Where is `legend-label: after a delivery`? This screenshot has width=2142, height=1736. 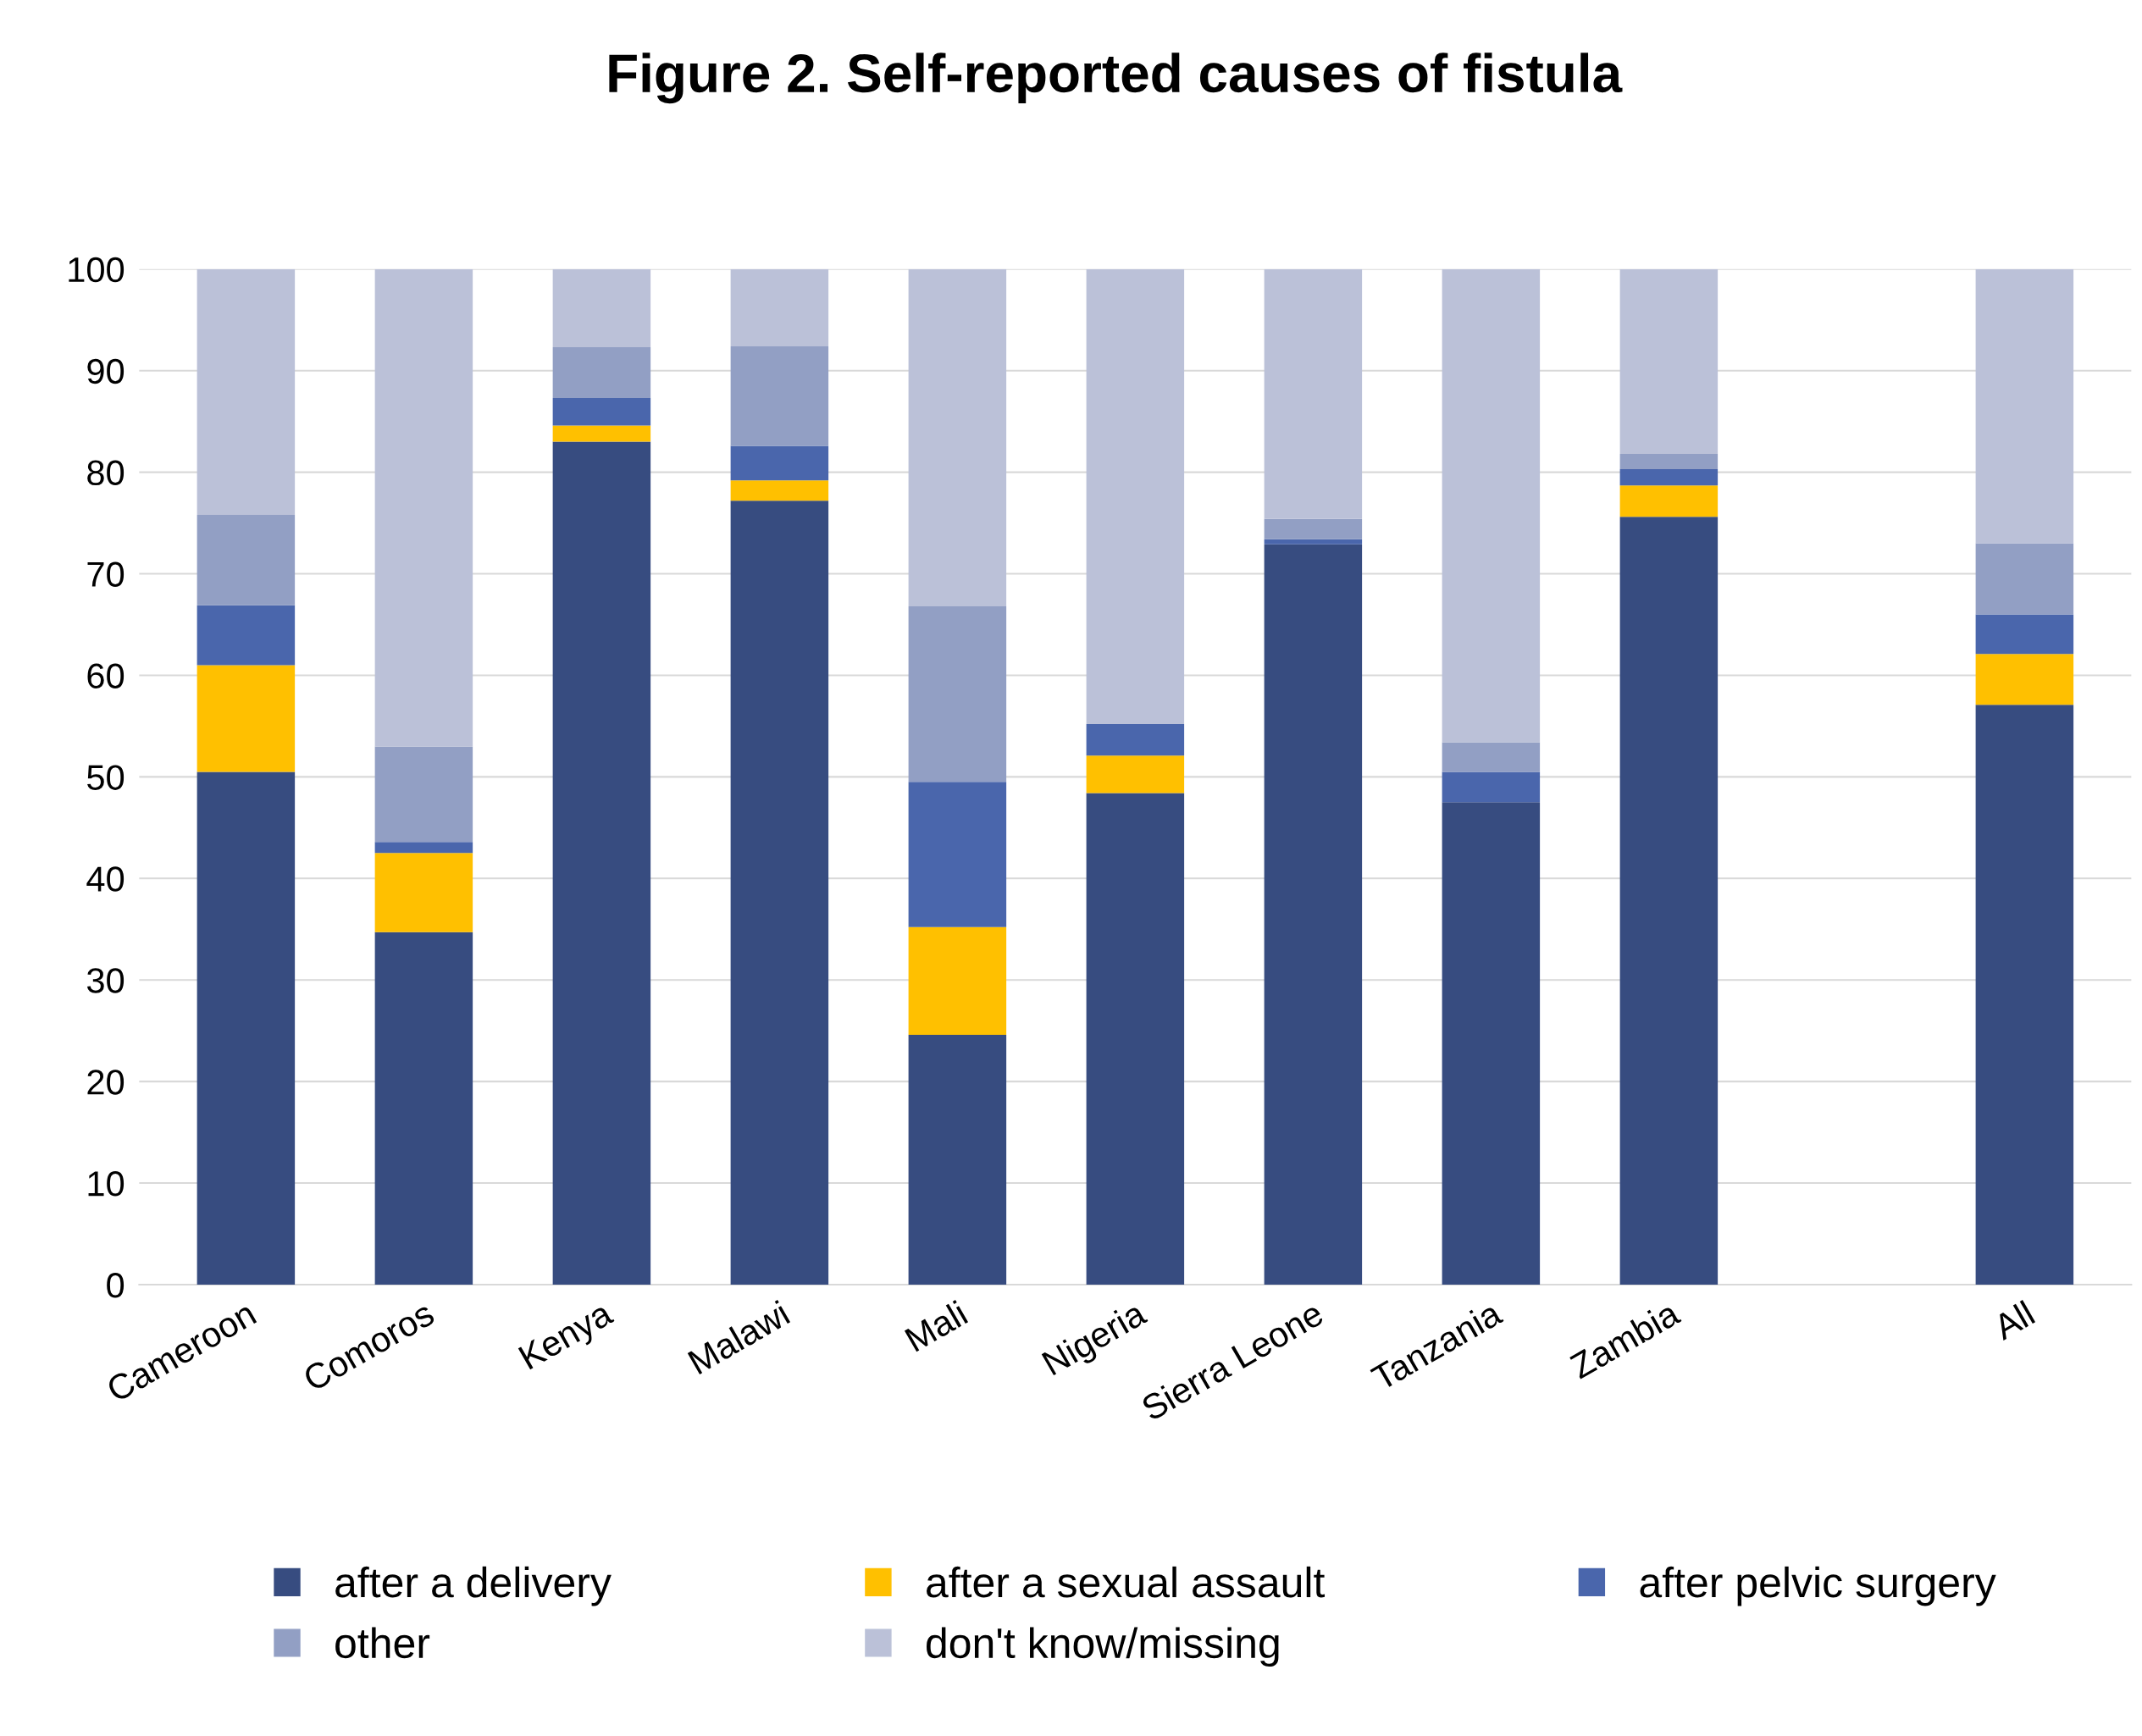
legend-label: after a delivery is located at coordinates (473, 1586).